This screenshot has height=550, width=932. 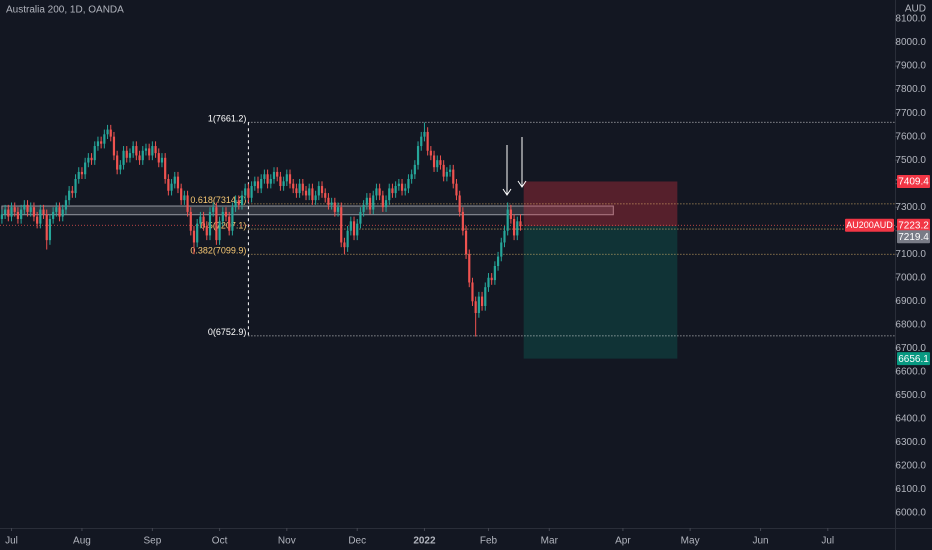 I want to click on x-tick-label: Dec, so click(x=357, y=541).